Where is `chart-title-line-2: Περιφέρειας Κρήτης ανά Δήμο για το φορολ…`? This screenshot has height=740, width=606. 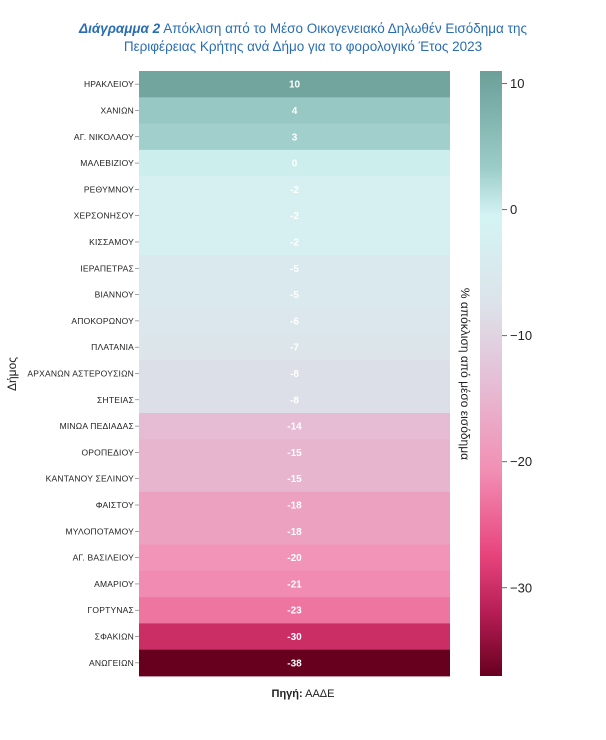
chart-title-line-2: Περιφέρειας Κρήτης ανά Δήμο για το φορολ… is located at coordinates (303, 46).